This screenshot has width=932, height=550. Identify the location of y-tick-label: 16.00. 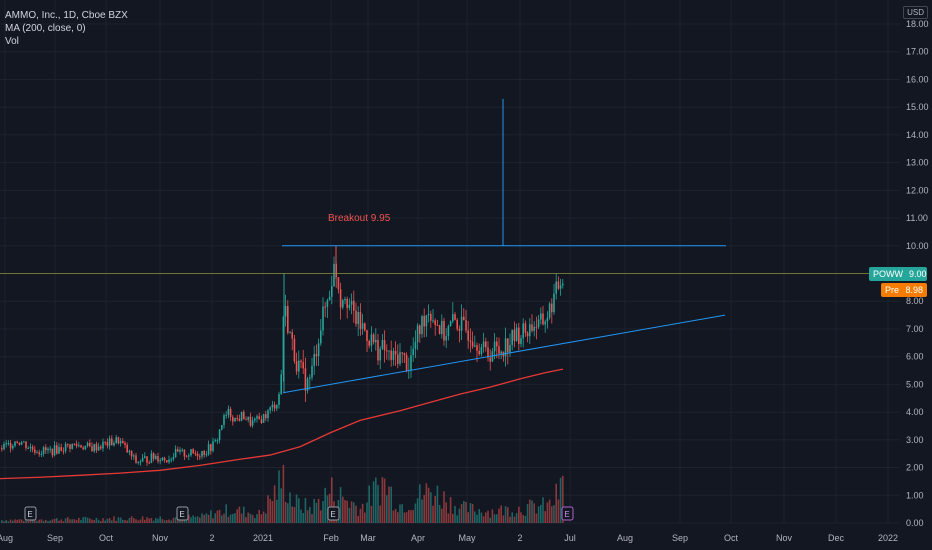
(917, 79).